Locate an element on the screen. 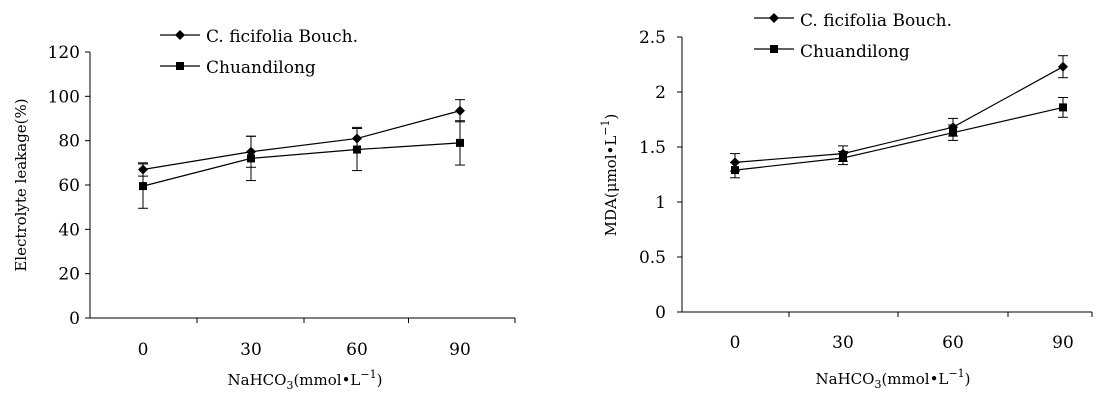 The image size is (1110, 394). y-tick-label: 100 is located at coordinates (64, 97).